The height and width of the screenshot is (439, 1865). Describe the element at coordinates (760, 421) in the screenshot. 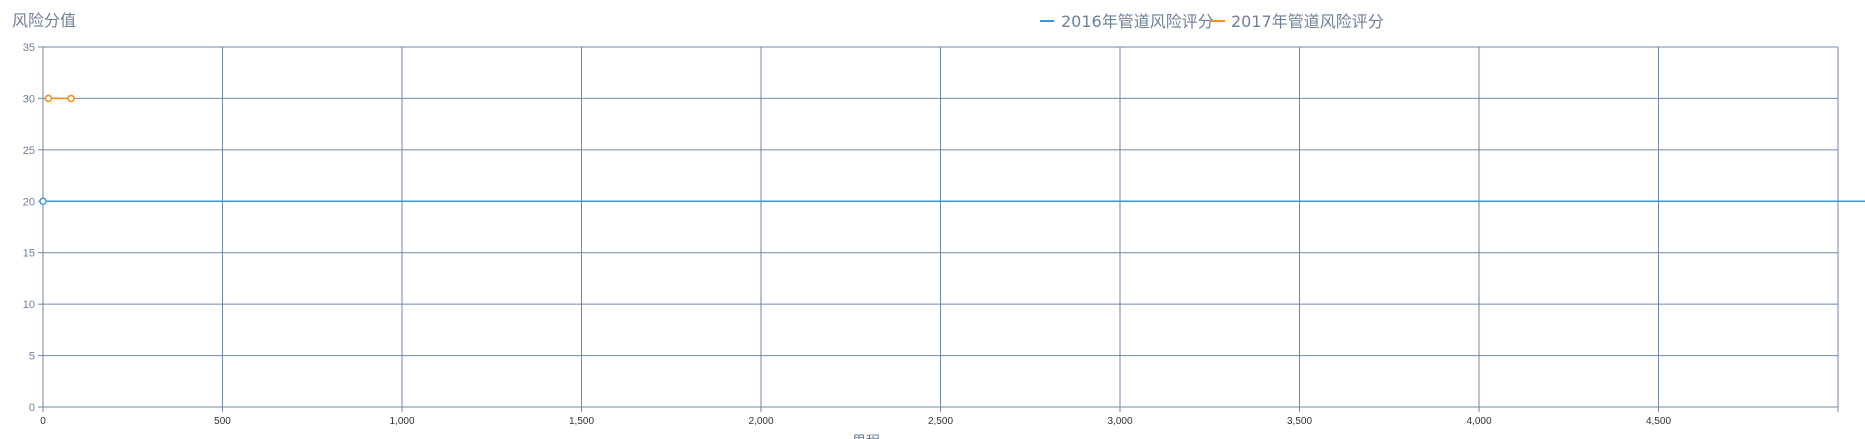

I see `x-tick-label: 2,000` at that location.